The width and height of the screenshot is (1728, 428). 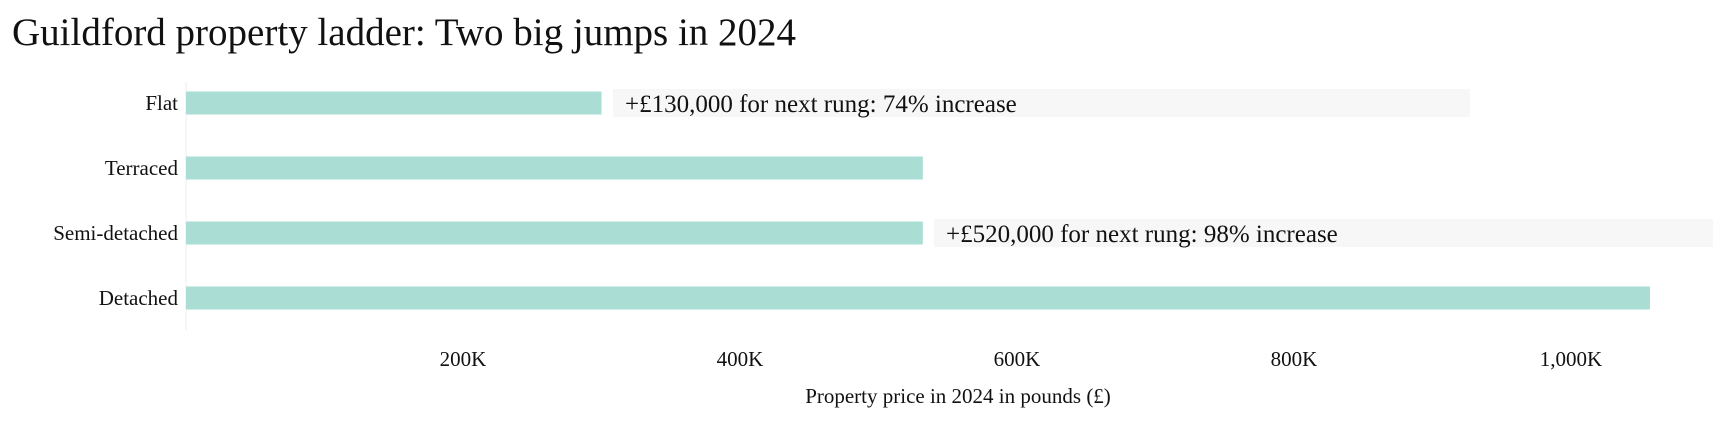 I want to click on bar-detached, so click(x=918, y=298).